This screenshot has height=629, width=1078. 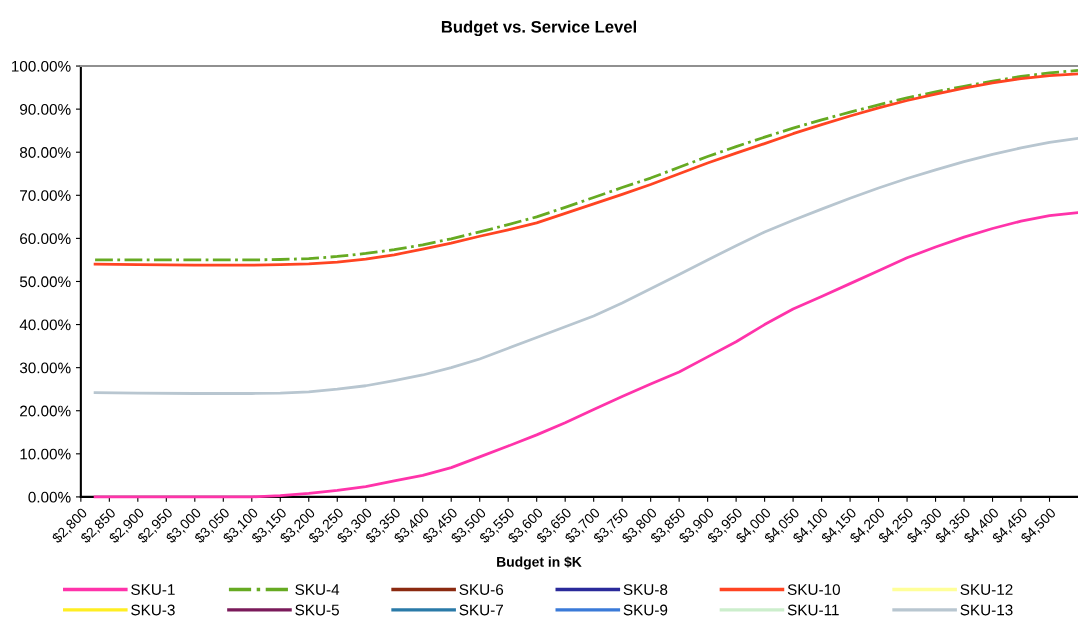 I want to click on chart-title: Budget vs. Service Level, so click(x=539, y=28).